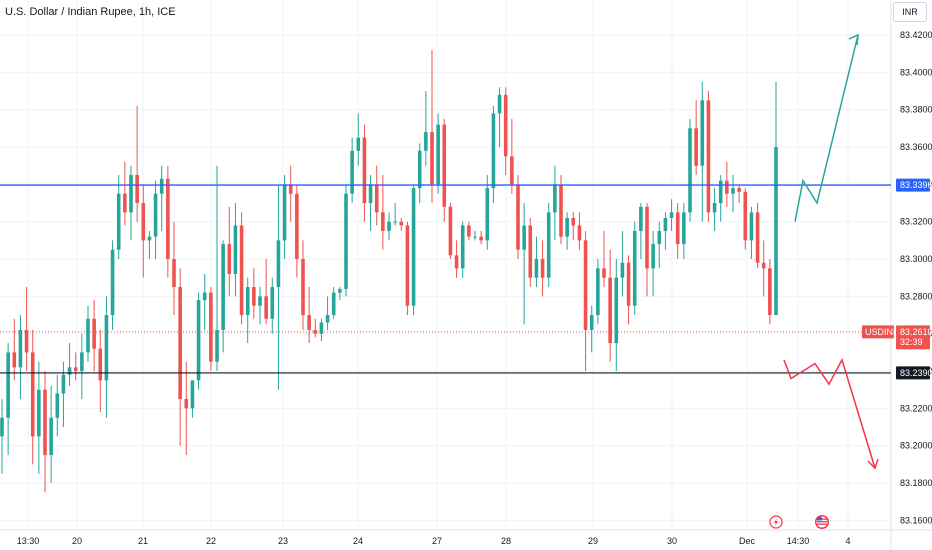 This screenshot has width=932, height=550. Describe the element at coordinates (911, 342) in the screenshot. I see `svg-text: 32:39` at that location.